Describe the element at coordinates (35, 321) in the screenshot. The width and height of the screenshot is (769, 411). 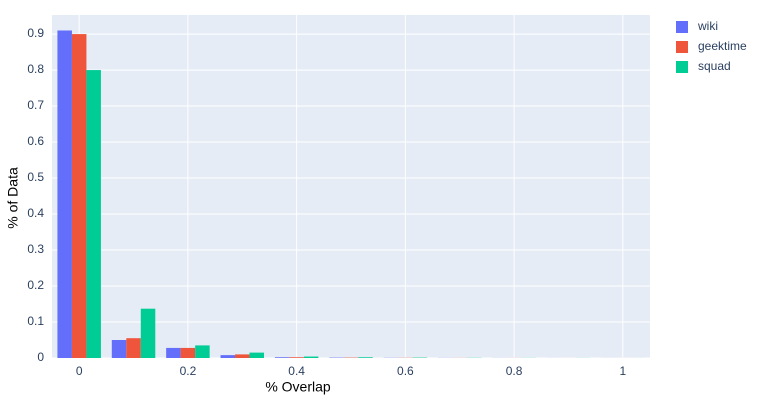
I see `y-tick-label: 0.1` at that location.